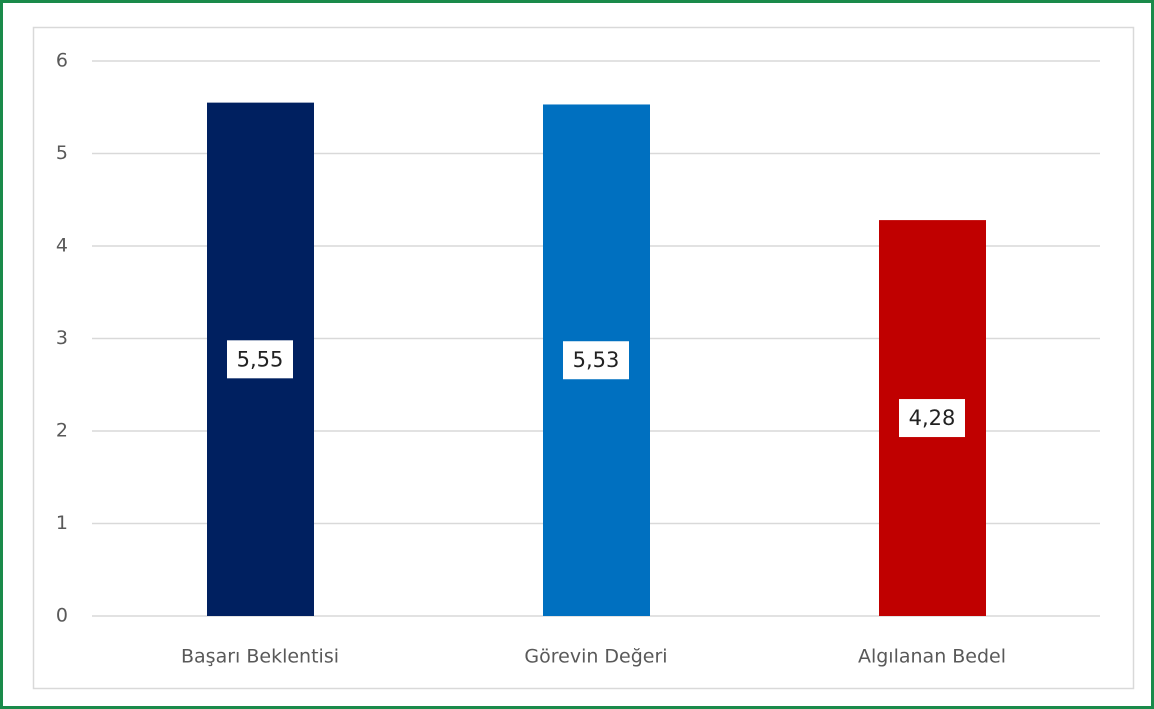 This screenshot has height=709, width=1154. I want to click on x-tick-label: Başarı Beklentisi, so click(260, 657).